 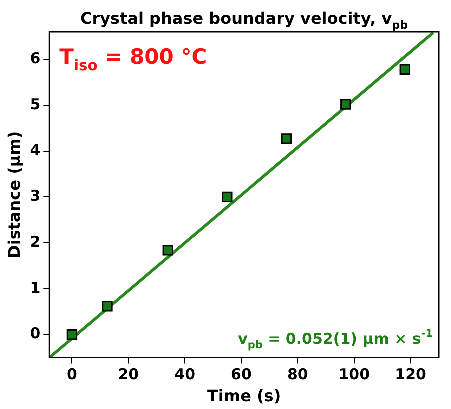 What do you see at coordinates (297, 375) in the screenshot?
I see `x-tick-label: 80` at bounding box center [297, 375].